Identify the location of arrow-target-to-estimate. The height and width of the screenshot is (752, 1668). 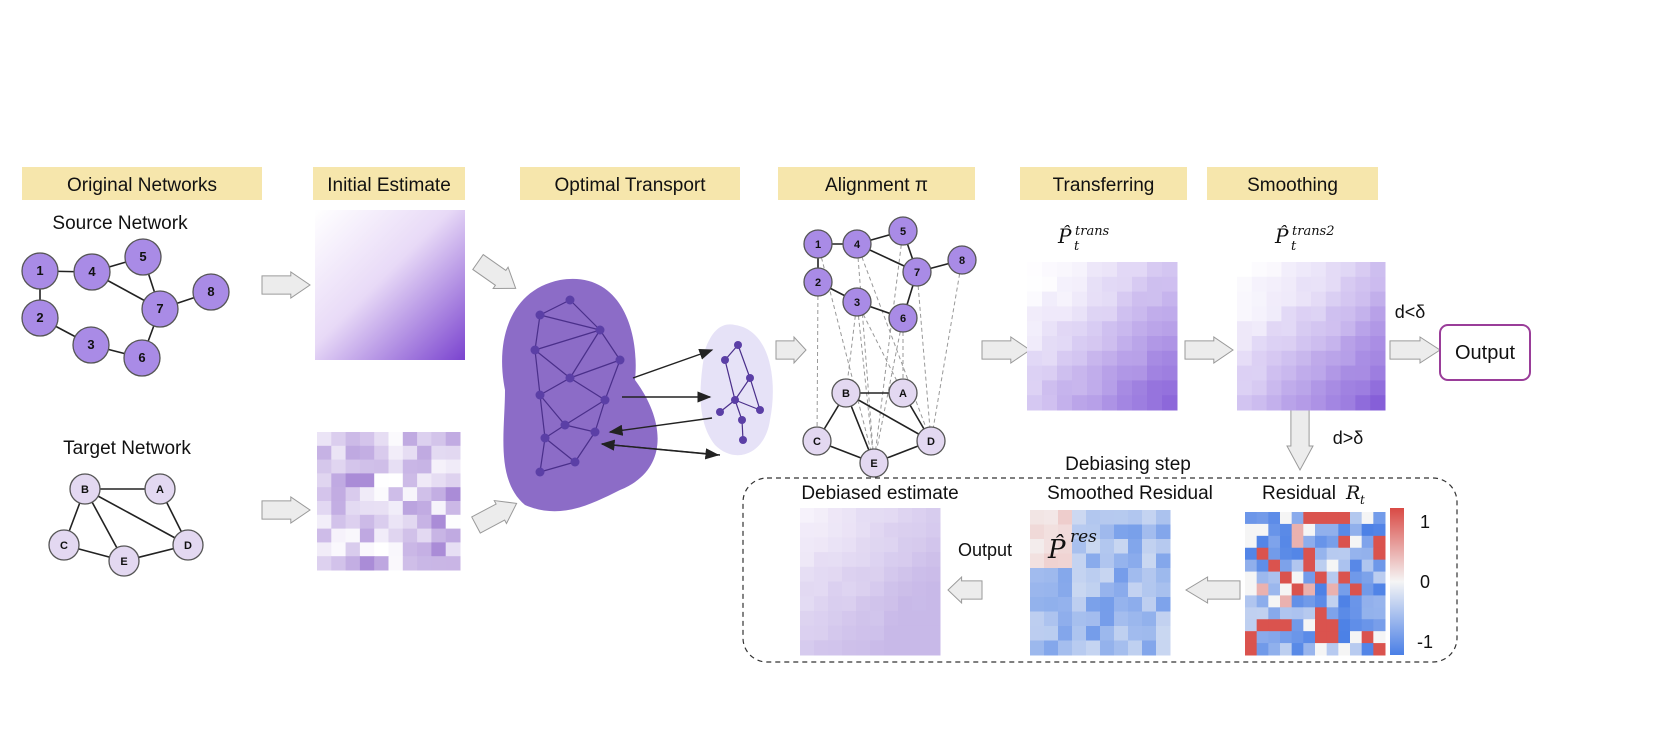
(286, 510).